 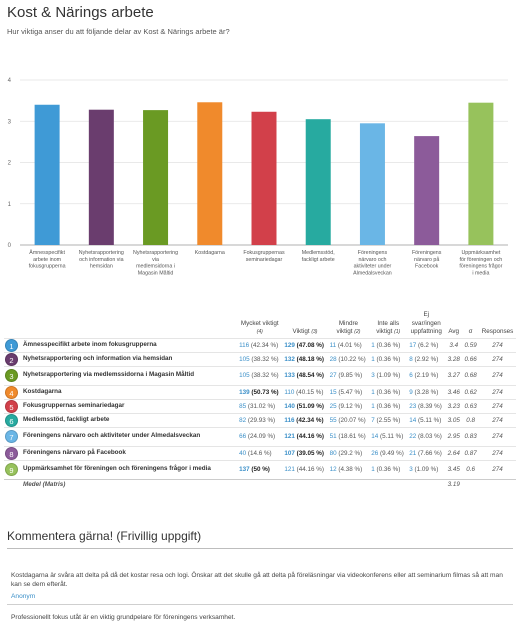 What do you see at coordinates (243, 406) in the screenshot?
I see `count-link: 85` at bounding box center [243, 406].